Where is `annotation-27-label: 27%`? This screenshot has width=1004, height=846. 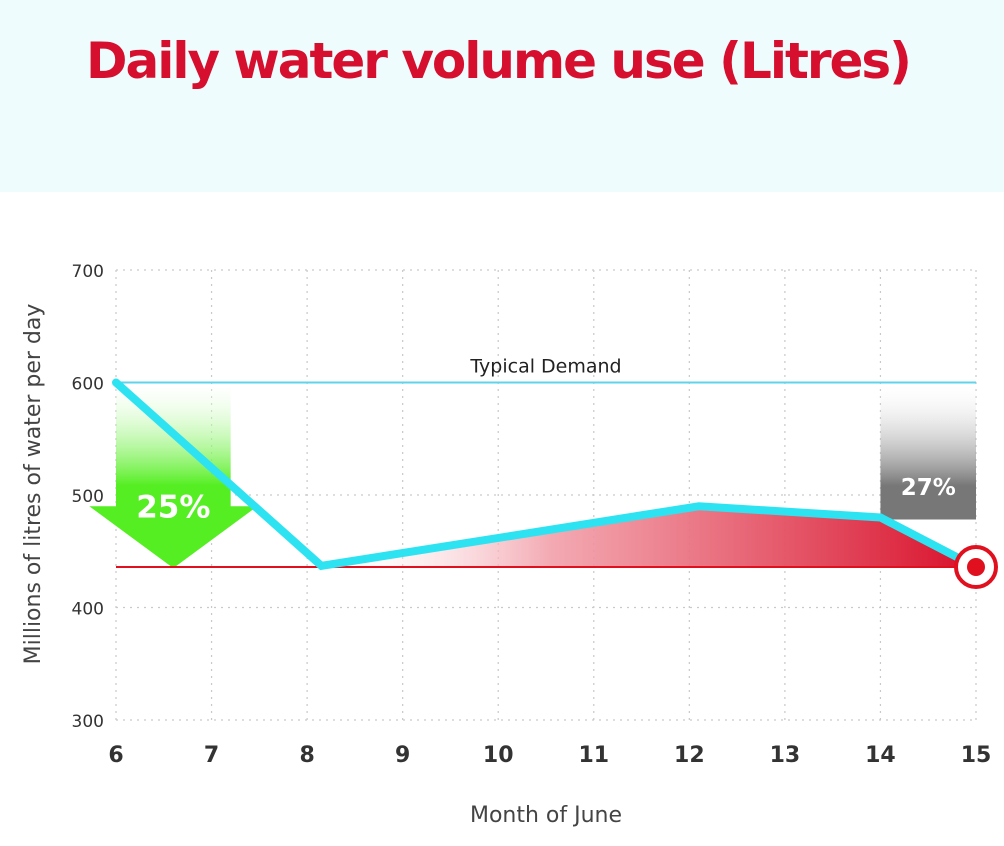 annotation-27-label: 27% is located at coordinates (928, 488).